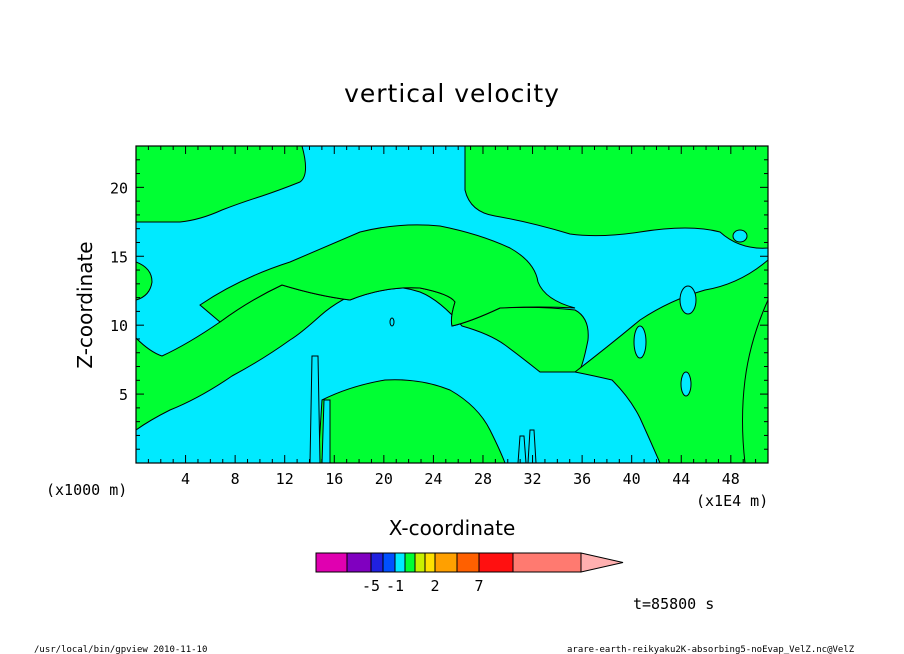  What do you see at coordinates (334, 479) in the screenshot?
I see `x-tick-label: 16` at bounding box center [334, 479].